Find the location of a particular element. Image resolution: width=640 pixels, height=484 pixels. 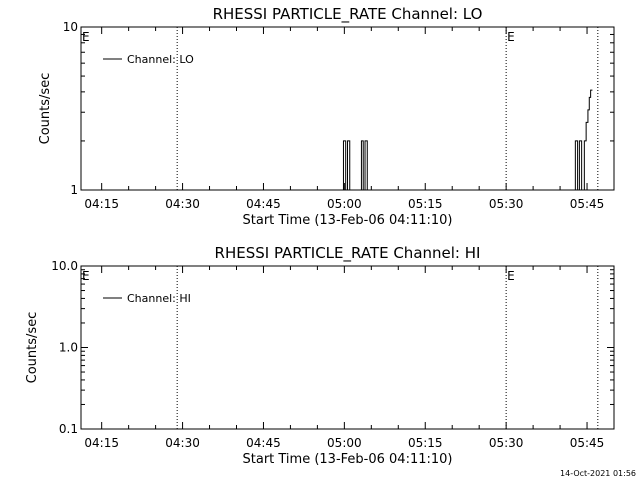

chart-title: RHESSI PARTICLE_RATE Channel: LO is located at coordinates (348, 14).